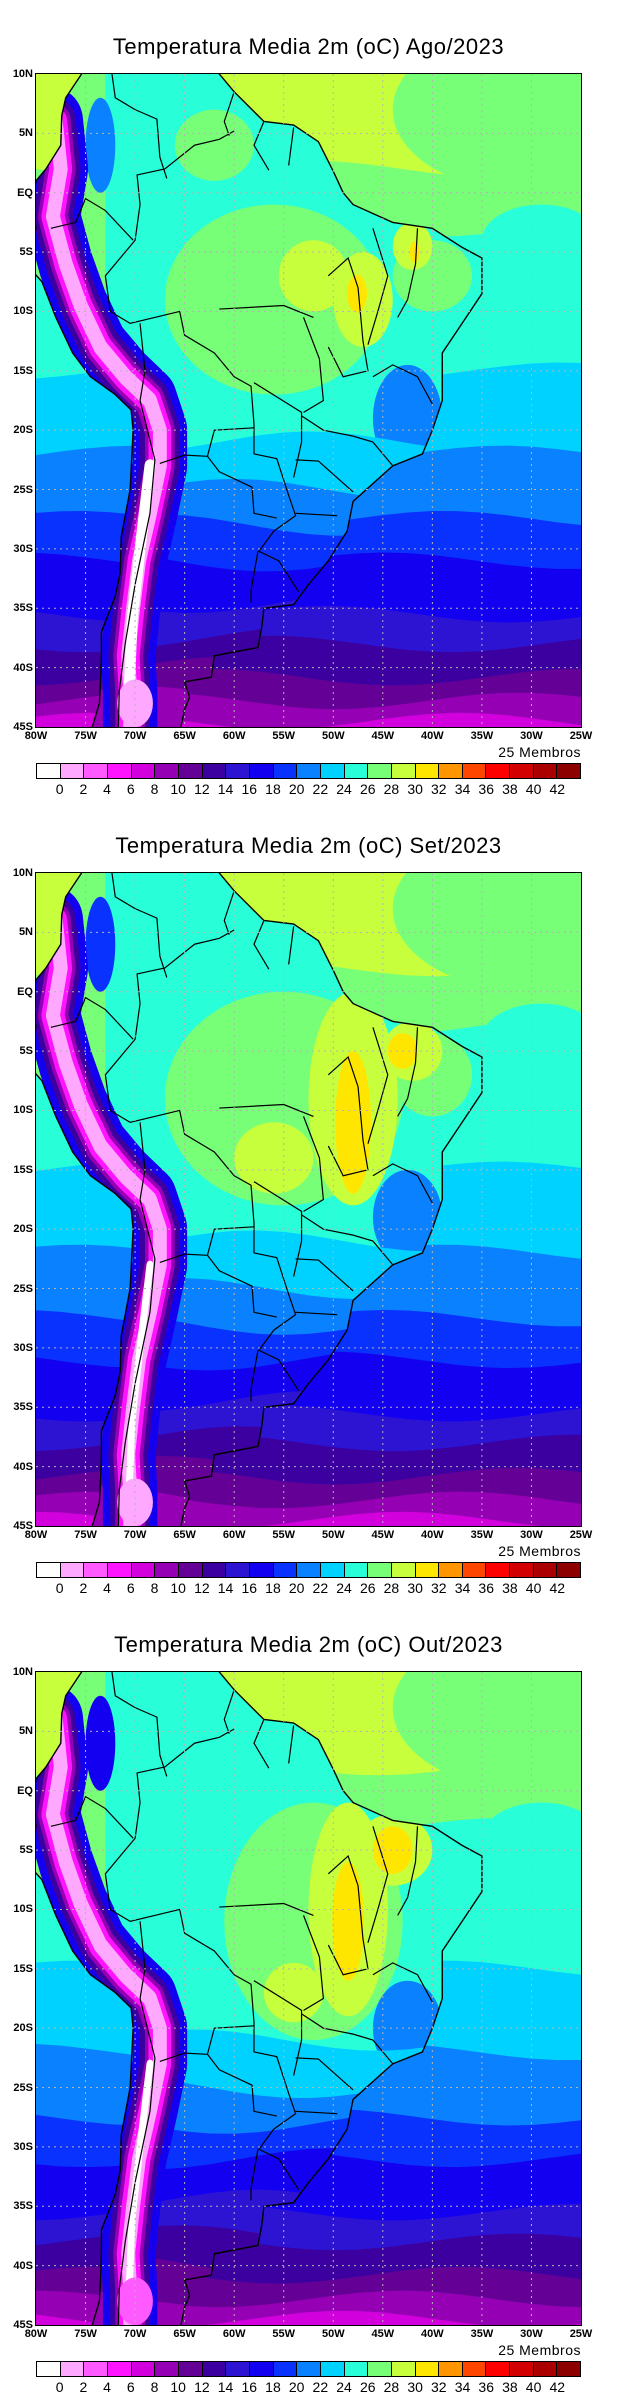 The height and width of the screenshot is (2400, 618). What do you see at coordinates (249, 2387) in the screenshot?
I see `colorbar-label: 16` at bounding box center [249, 2387].